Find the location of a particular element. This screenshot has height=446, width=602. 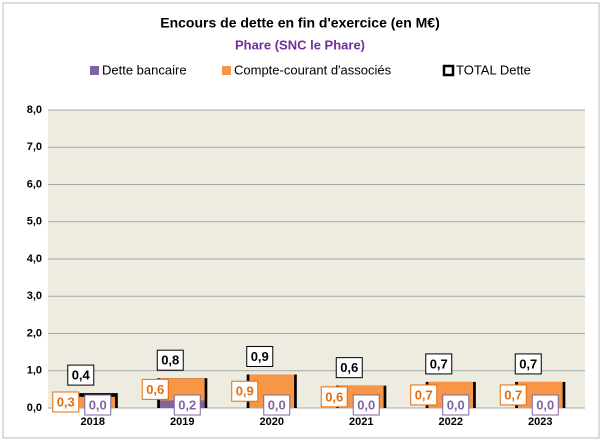

data-label: 0,8 is located at coordinates (170, 360).